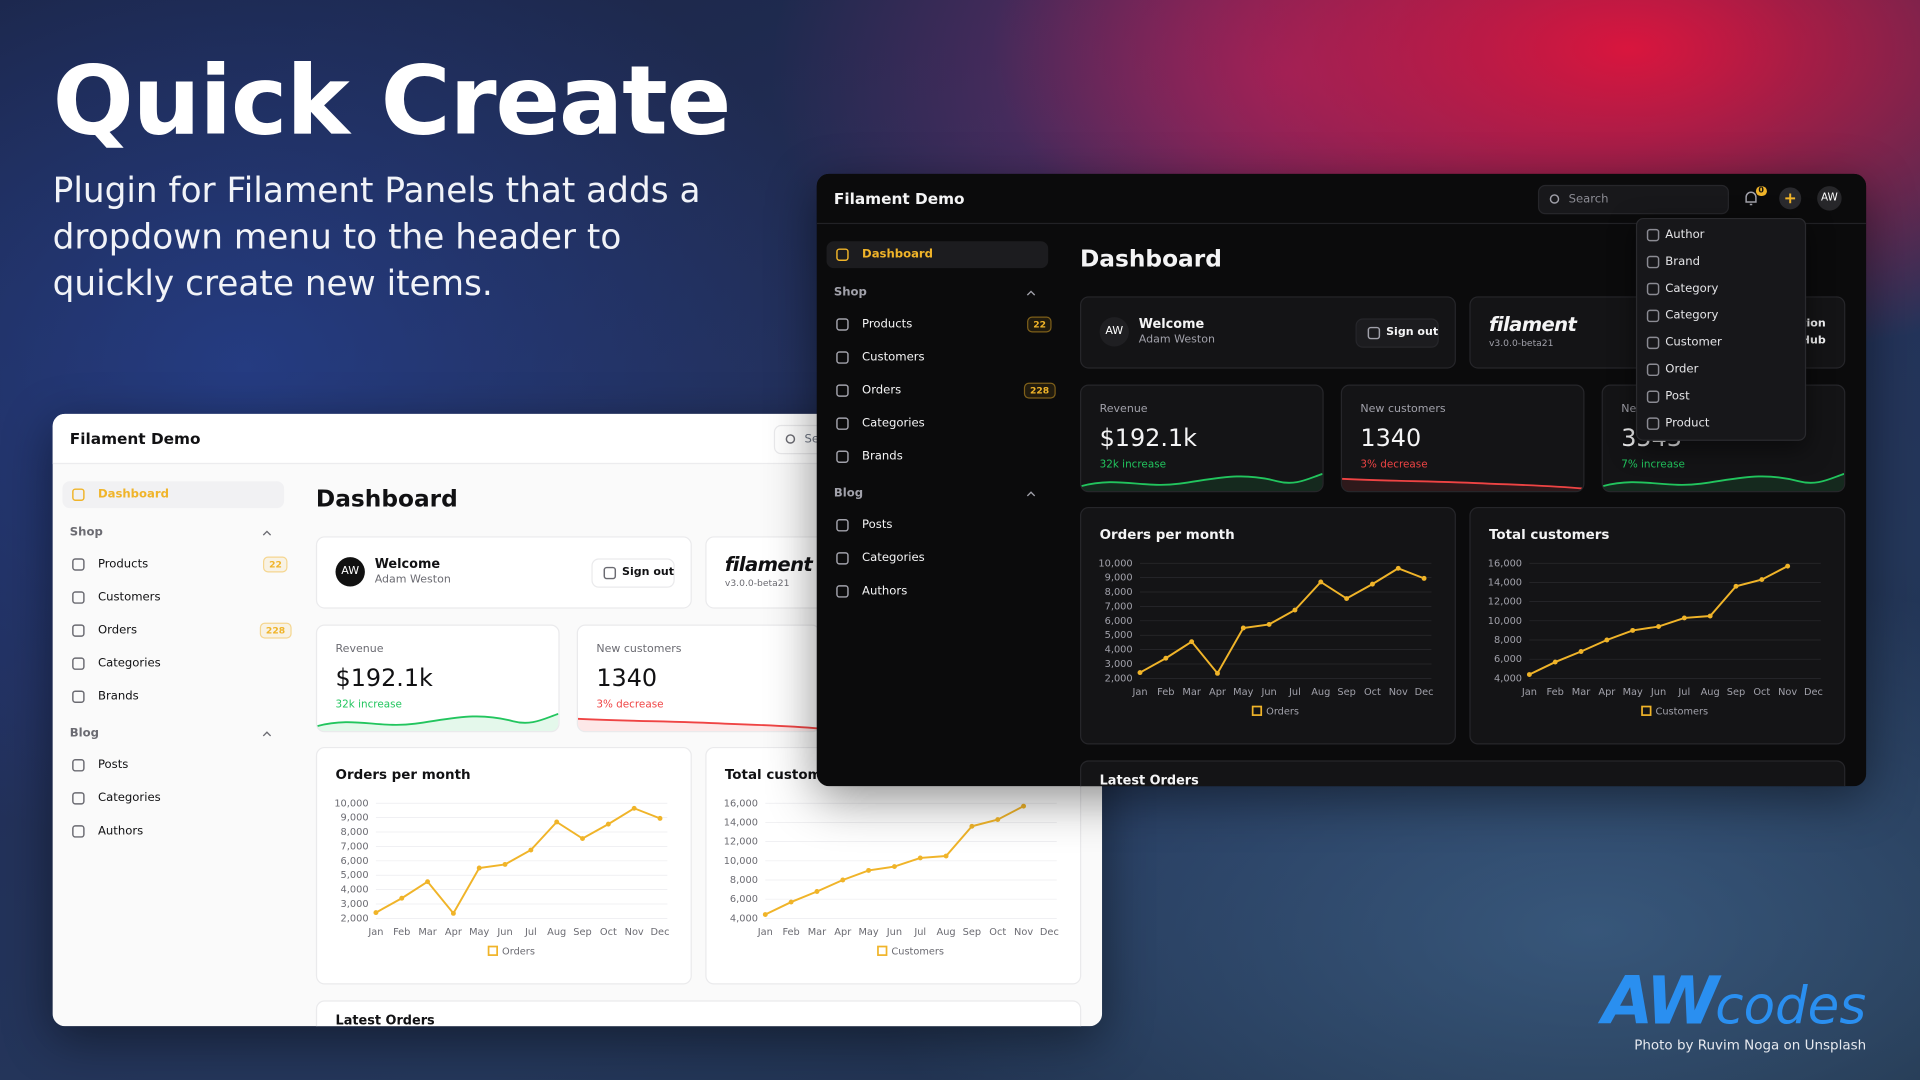 This screenshot has height=1080, width=1920. What do you see at coordinates (1692, 315) in the screenshot?
I see `quick-create-label: Category` at bounding box center [1692, 315].